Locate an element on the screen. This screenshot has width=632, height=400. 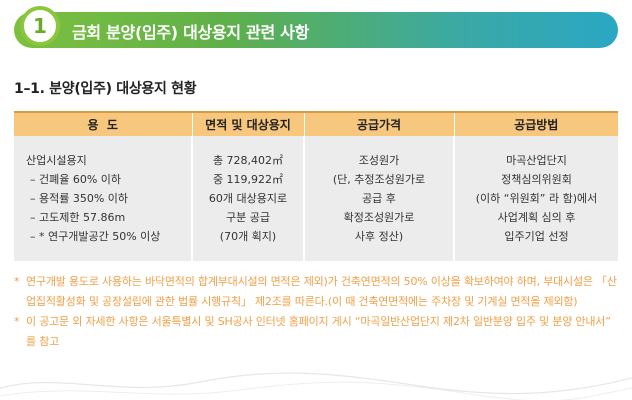
area-line: 구분 공급 is located at coordinates (248, 217).